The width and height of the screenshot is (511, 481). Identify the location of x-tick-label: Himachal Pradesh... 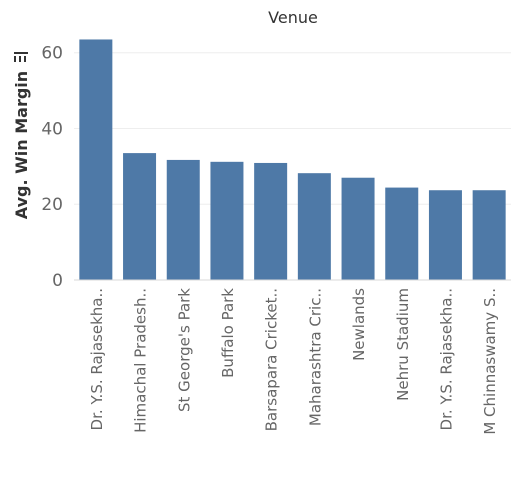
(141, 360).